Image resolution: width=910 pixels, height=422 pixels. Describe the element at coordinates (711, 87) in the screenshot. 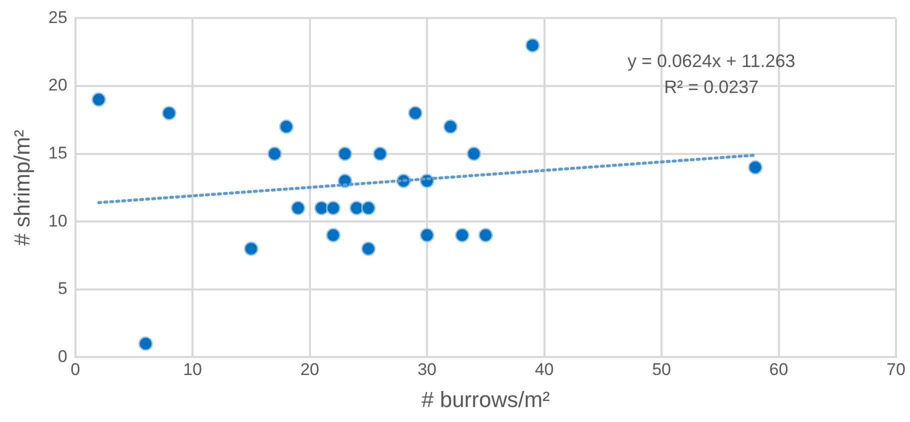

I see `annotation: R² = 0.0237` at that location.